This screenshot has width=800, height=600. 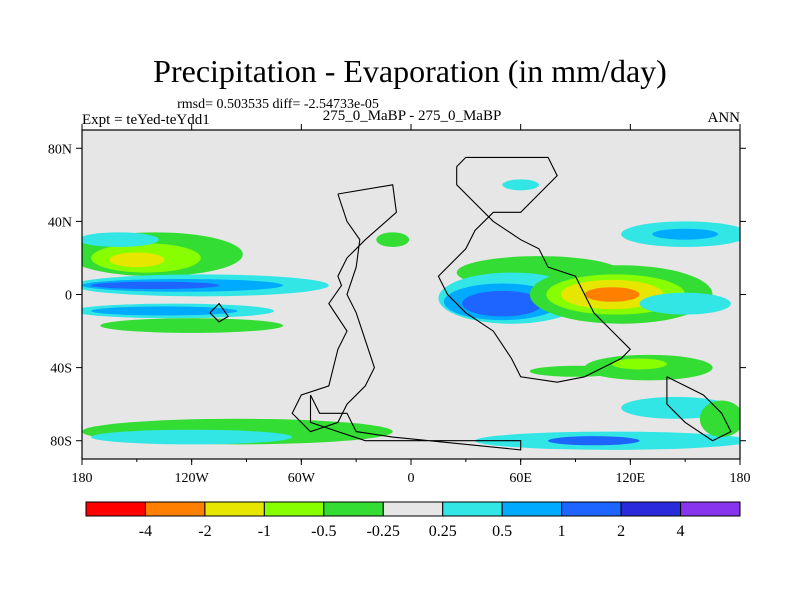 I want to click on y-tick-label-2: 0, so click(x=68, y=296).